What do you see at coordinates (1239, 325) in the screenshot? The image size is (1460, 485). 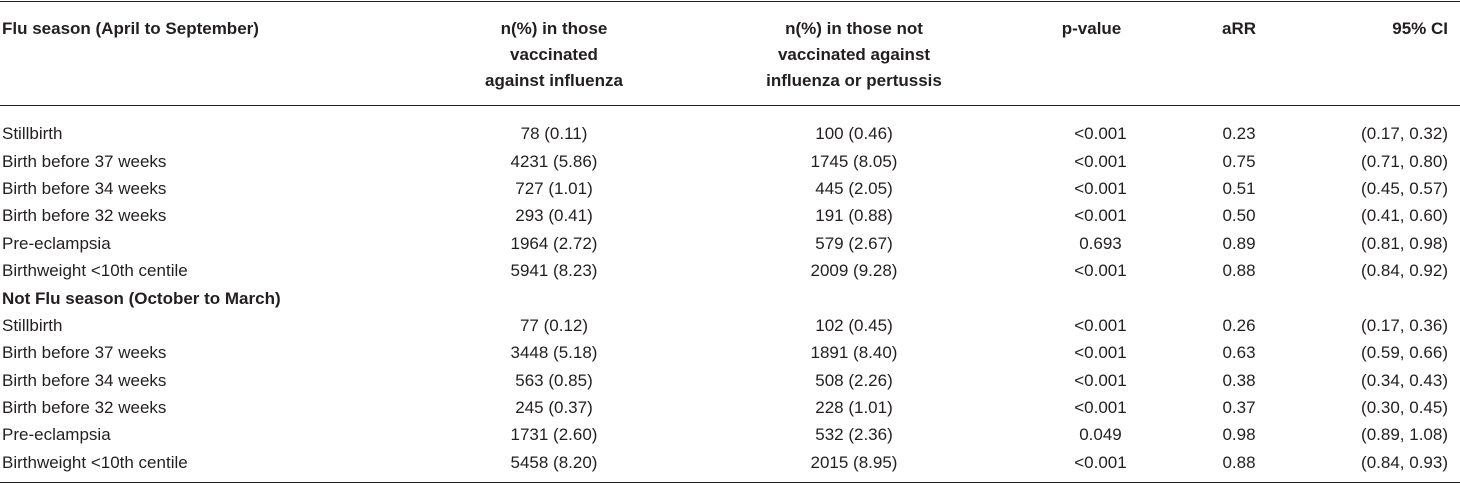 I see `row-arr: 0.26` at bounding box center [1239, 325].